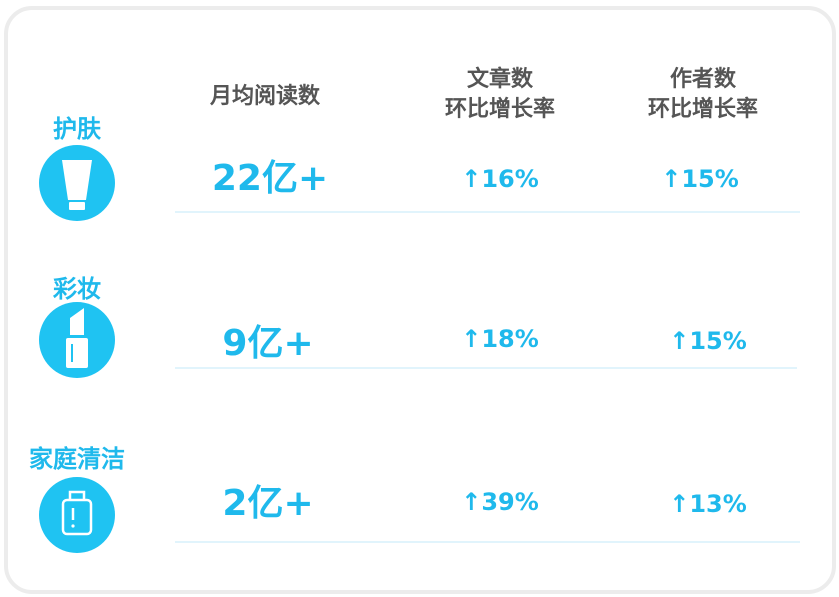 This screenshot has height=597, width=839. What do you see at coordinates (500, 179) in the screenshot?
I see `value: ↑16%` at bounding box center [500, 179].